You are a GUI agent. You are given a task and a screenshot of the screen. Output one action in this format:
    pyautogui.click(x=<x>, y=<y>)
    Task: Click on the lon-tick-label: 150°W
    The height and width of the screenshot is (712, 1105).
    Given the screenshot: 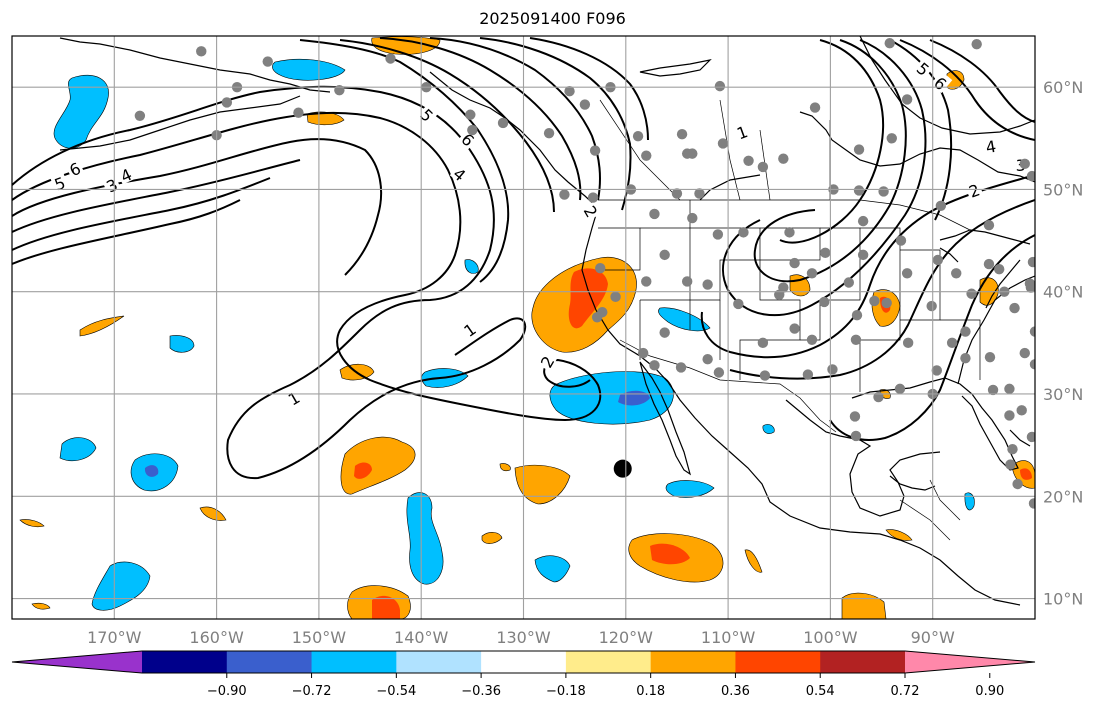 What is the action you would take?
    pyautogui.click(x=319, y=637)
    